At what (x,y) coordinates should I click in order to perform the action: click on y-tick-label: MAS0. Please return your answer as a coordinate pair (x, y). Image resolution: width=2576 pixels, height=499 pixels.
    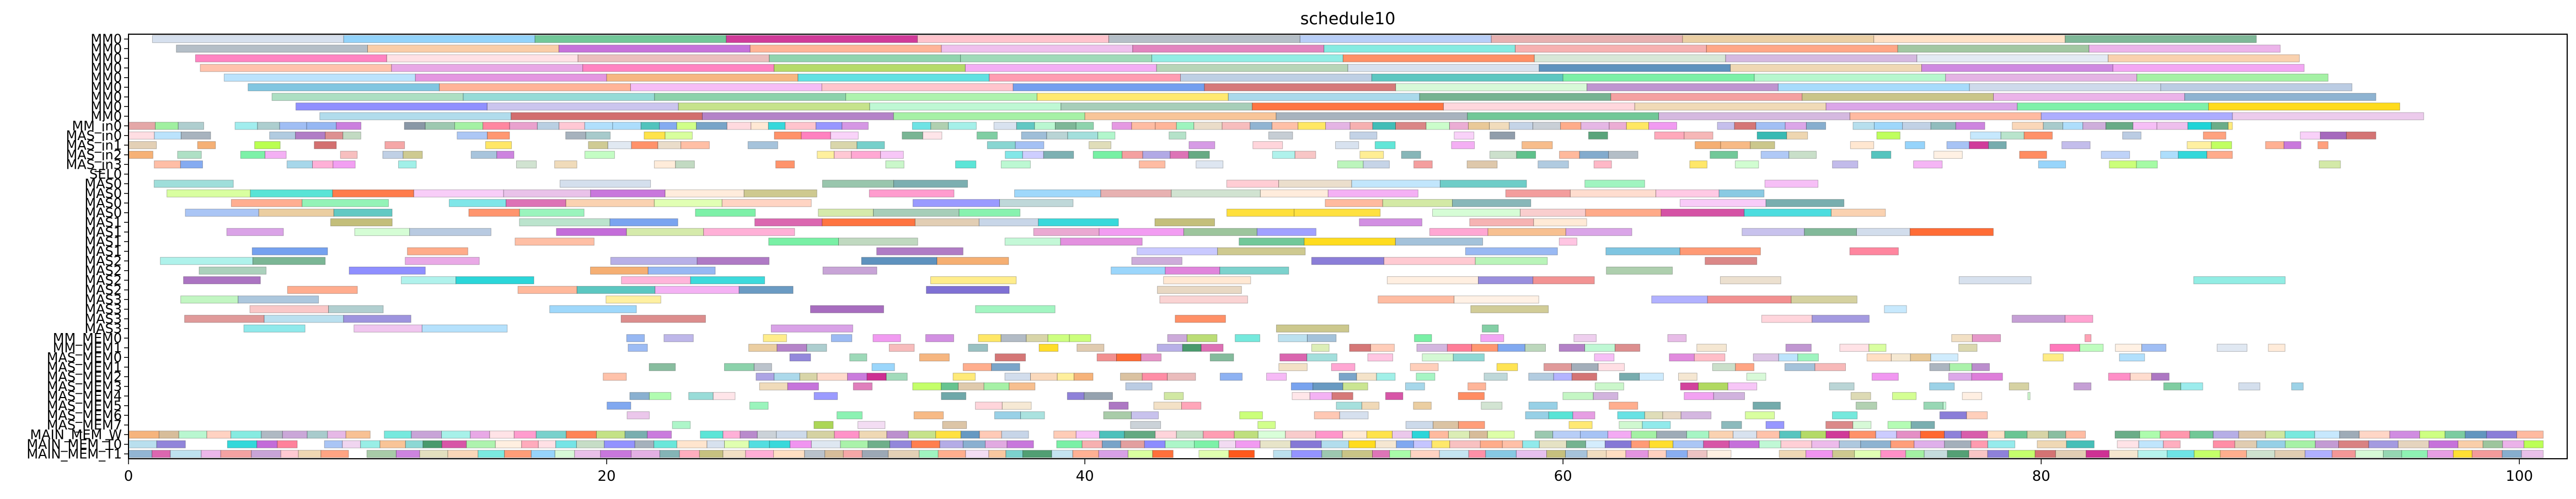
    Looking at the image, I should click on (103, 203).